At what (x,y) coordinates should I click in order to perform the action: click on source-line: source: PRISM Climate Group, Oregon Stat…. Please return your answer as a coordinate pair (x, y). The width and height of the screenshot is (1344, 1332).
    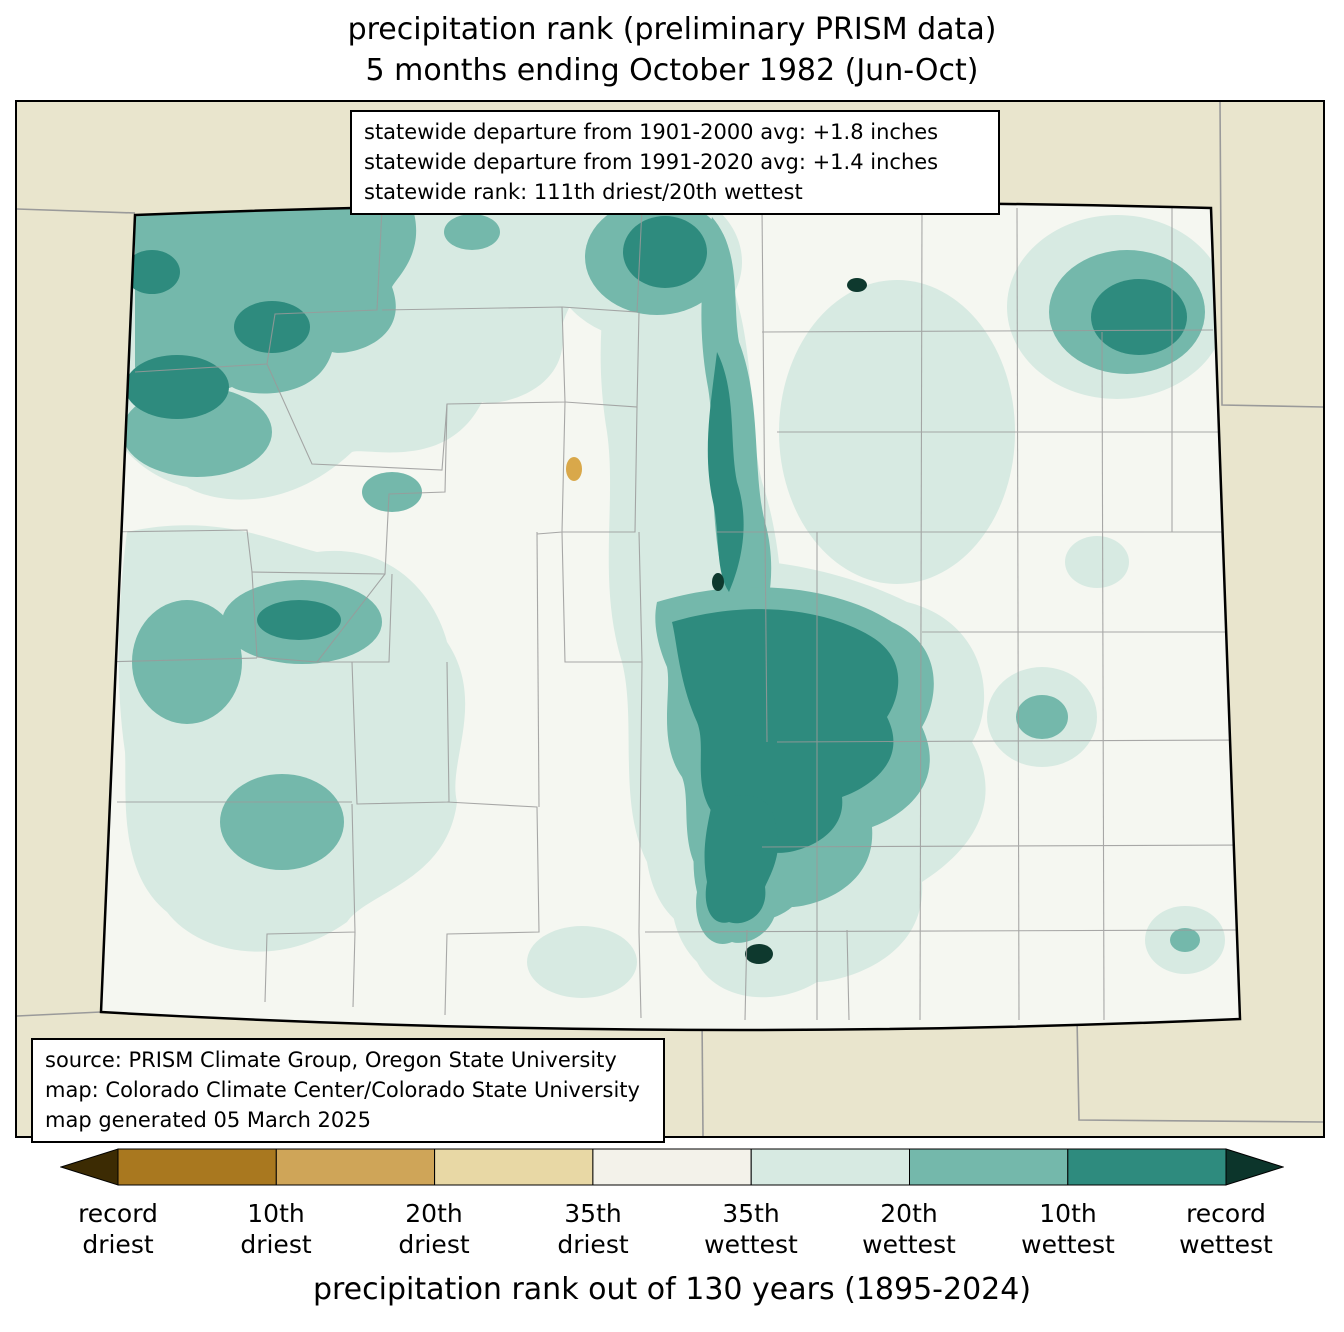
    Looking at the image, I should click on (331, 1060).